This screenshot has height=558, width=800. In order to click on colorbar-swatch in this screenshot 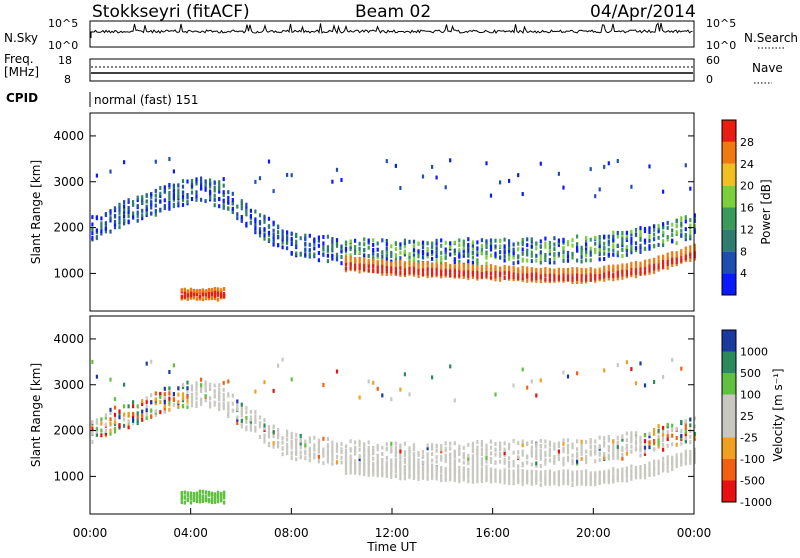, I will do `click(729, 384)`.